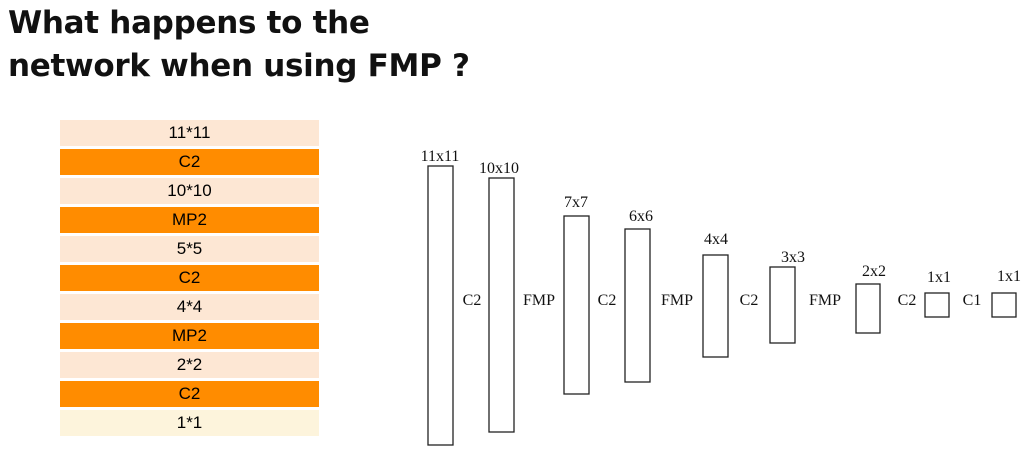  What do you see at coordinates (189, 133) in the screenshot?
I see `table-row: 11*11` at bounding box center [189, 133].